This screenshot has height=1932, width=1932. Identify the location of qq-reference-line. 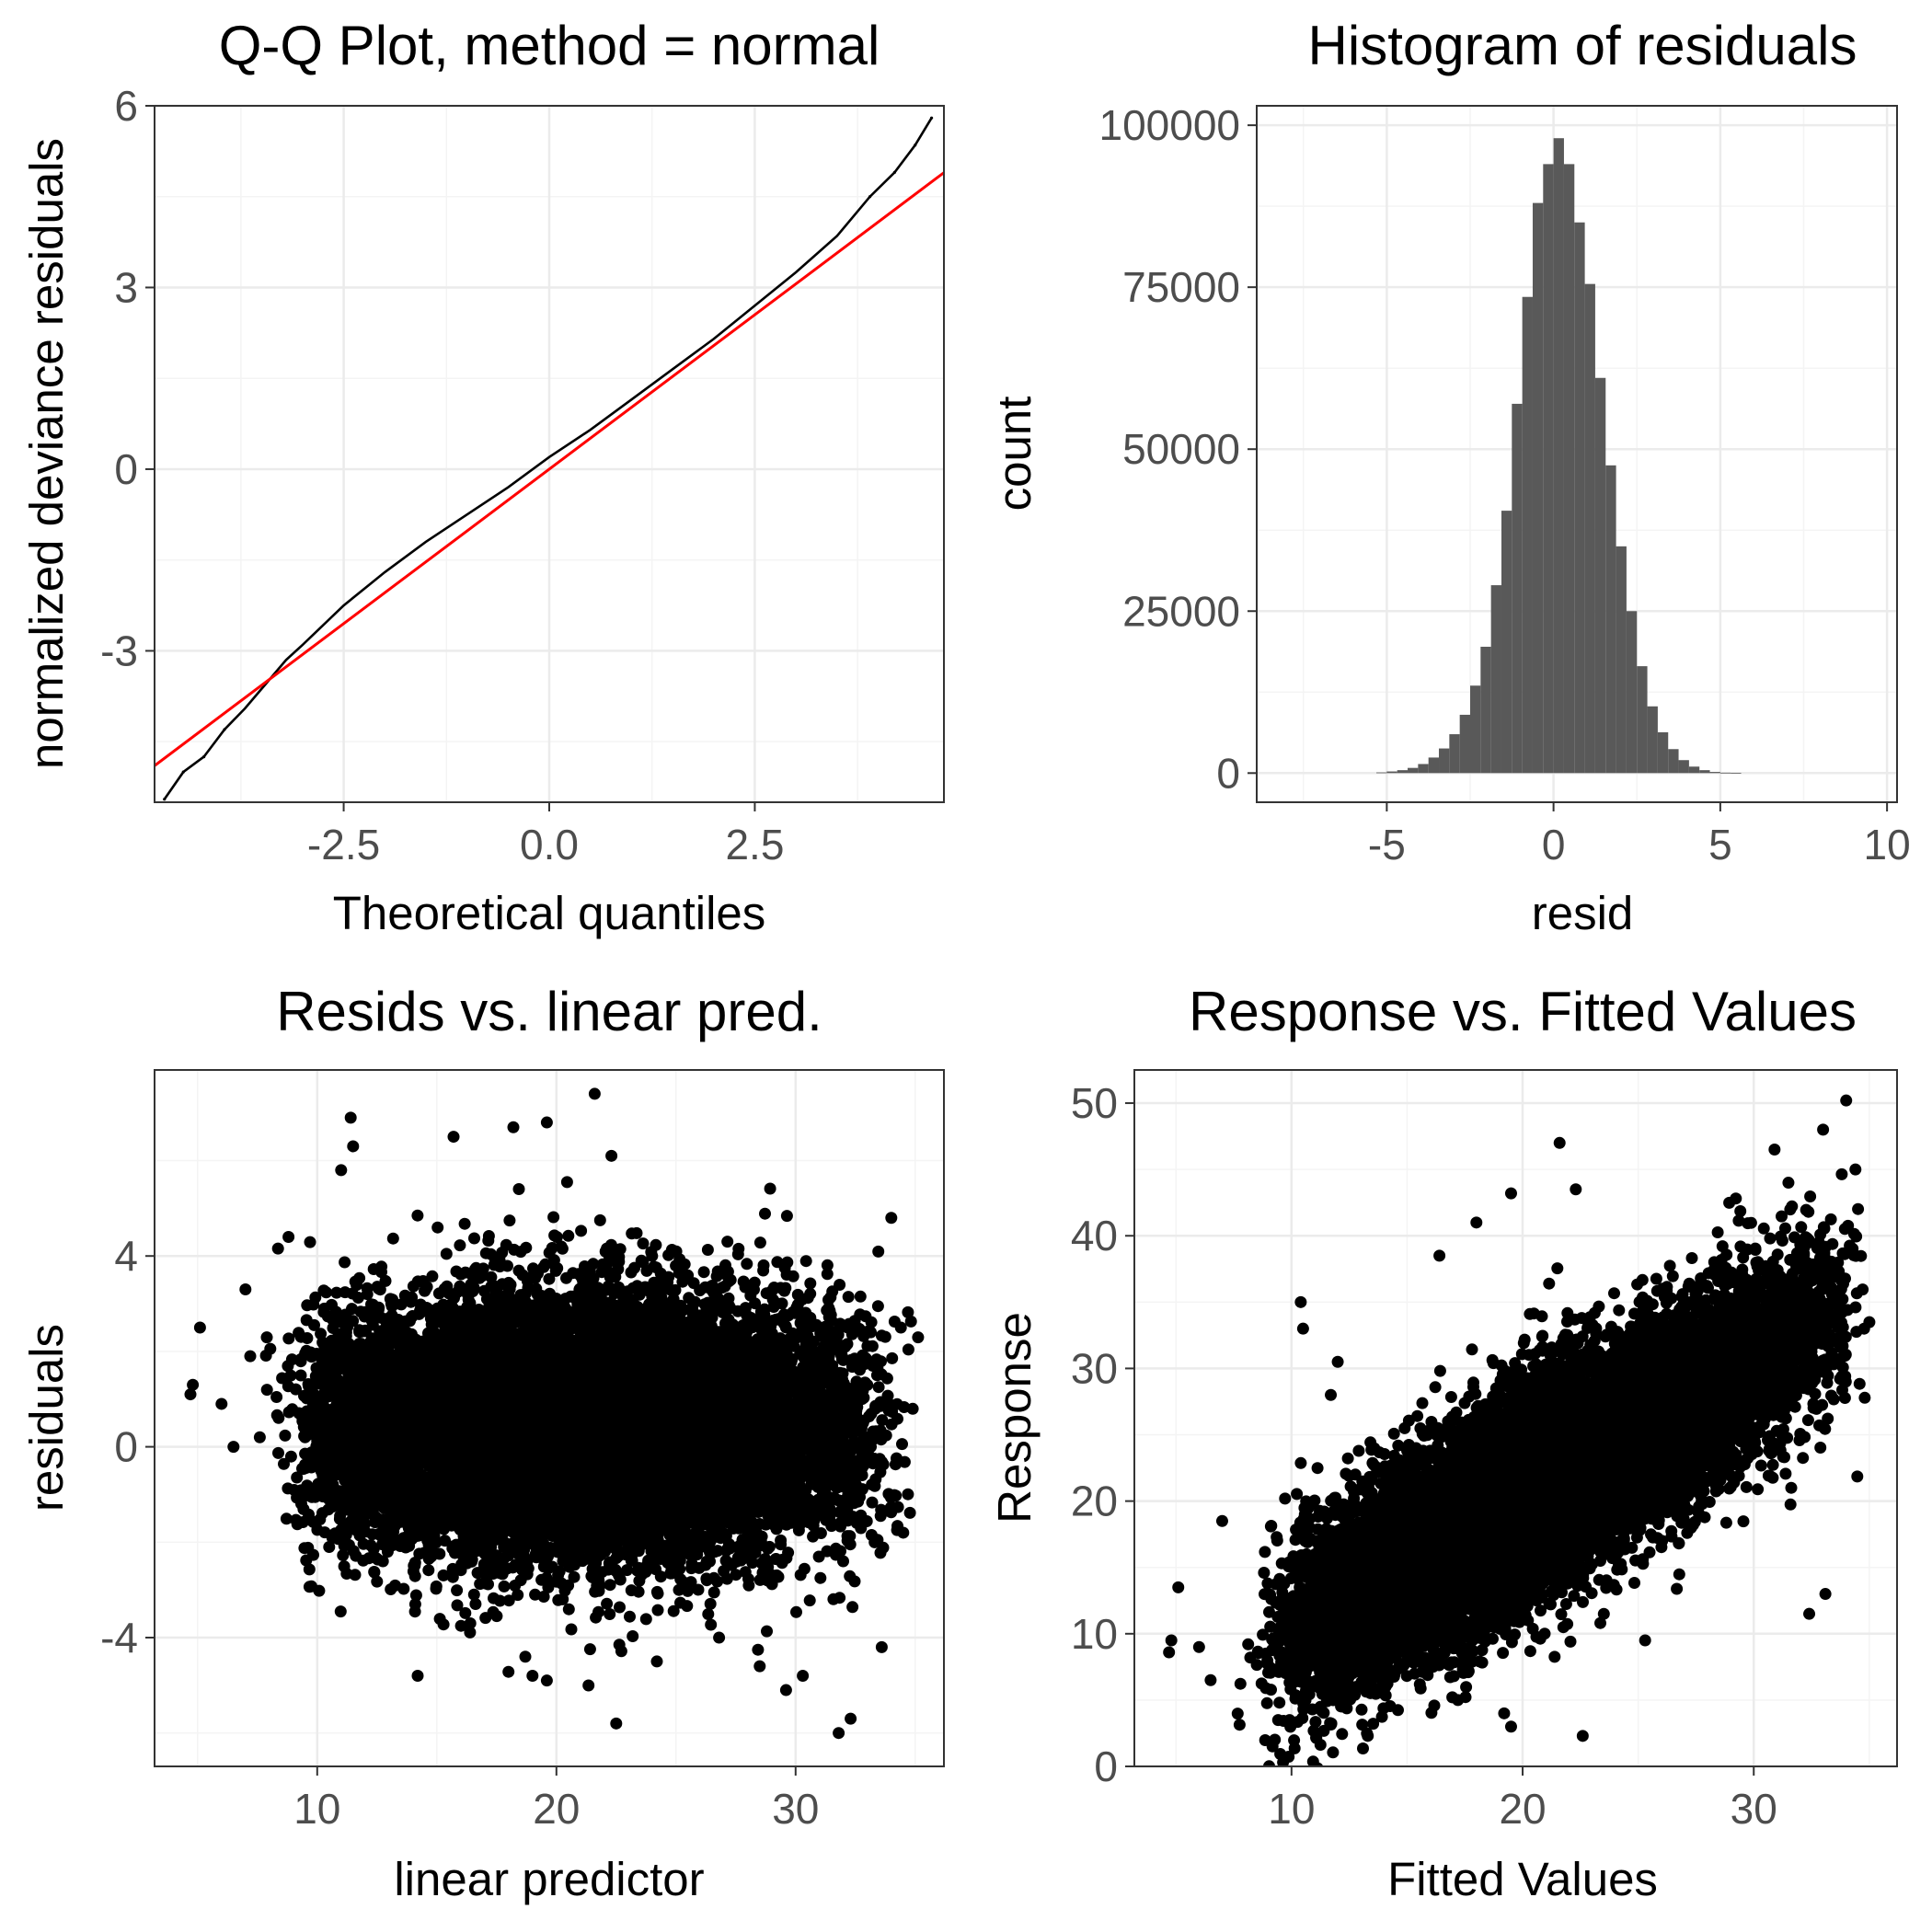
(549, 469).